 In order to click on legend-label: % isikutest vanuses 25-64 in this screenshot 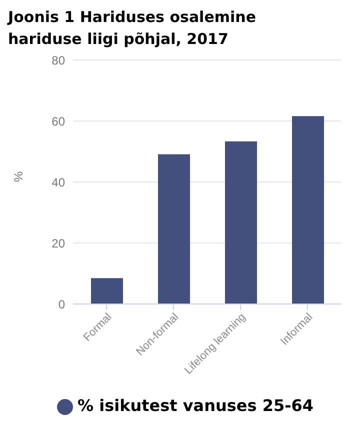, I will do `click(195, 405)`.